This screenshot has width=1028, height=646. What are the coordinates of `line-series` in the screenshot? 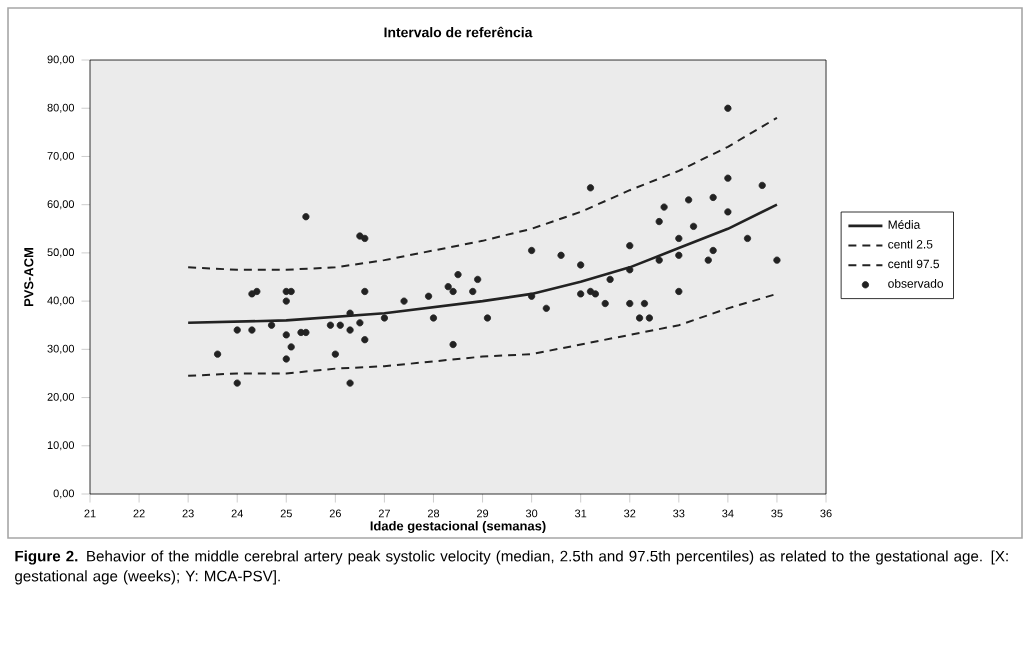 It's located at (482, 193).